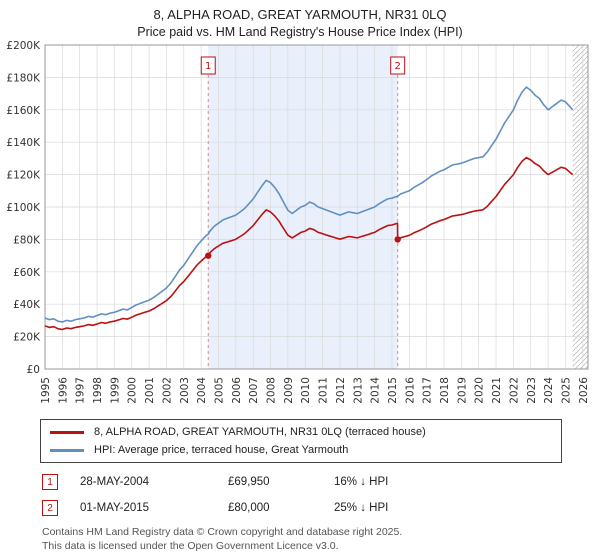  I want to click on svg-text: 2003, so click(185, 390).